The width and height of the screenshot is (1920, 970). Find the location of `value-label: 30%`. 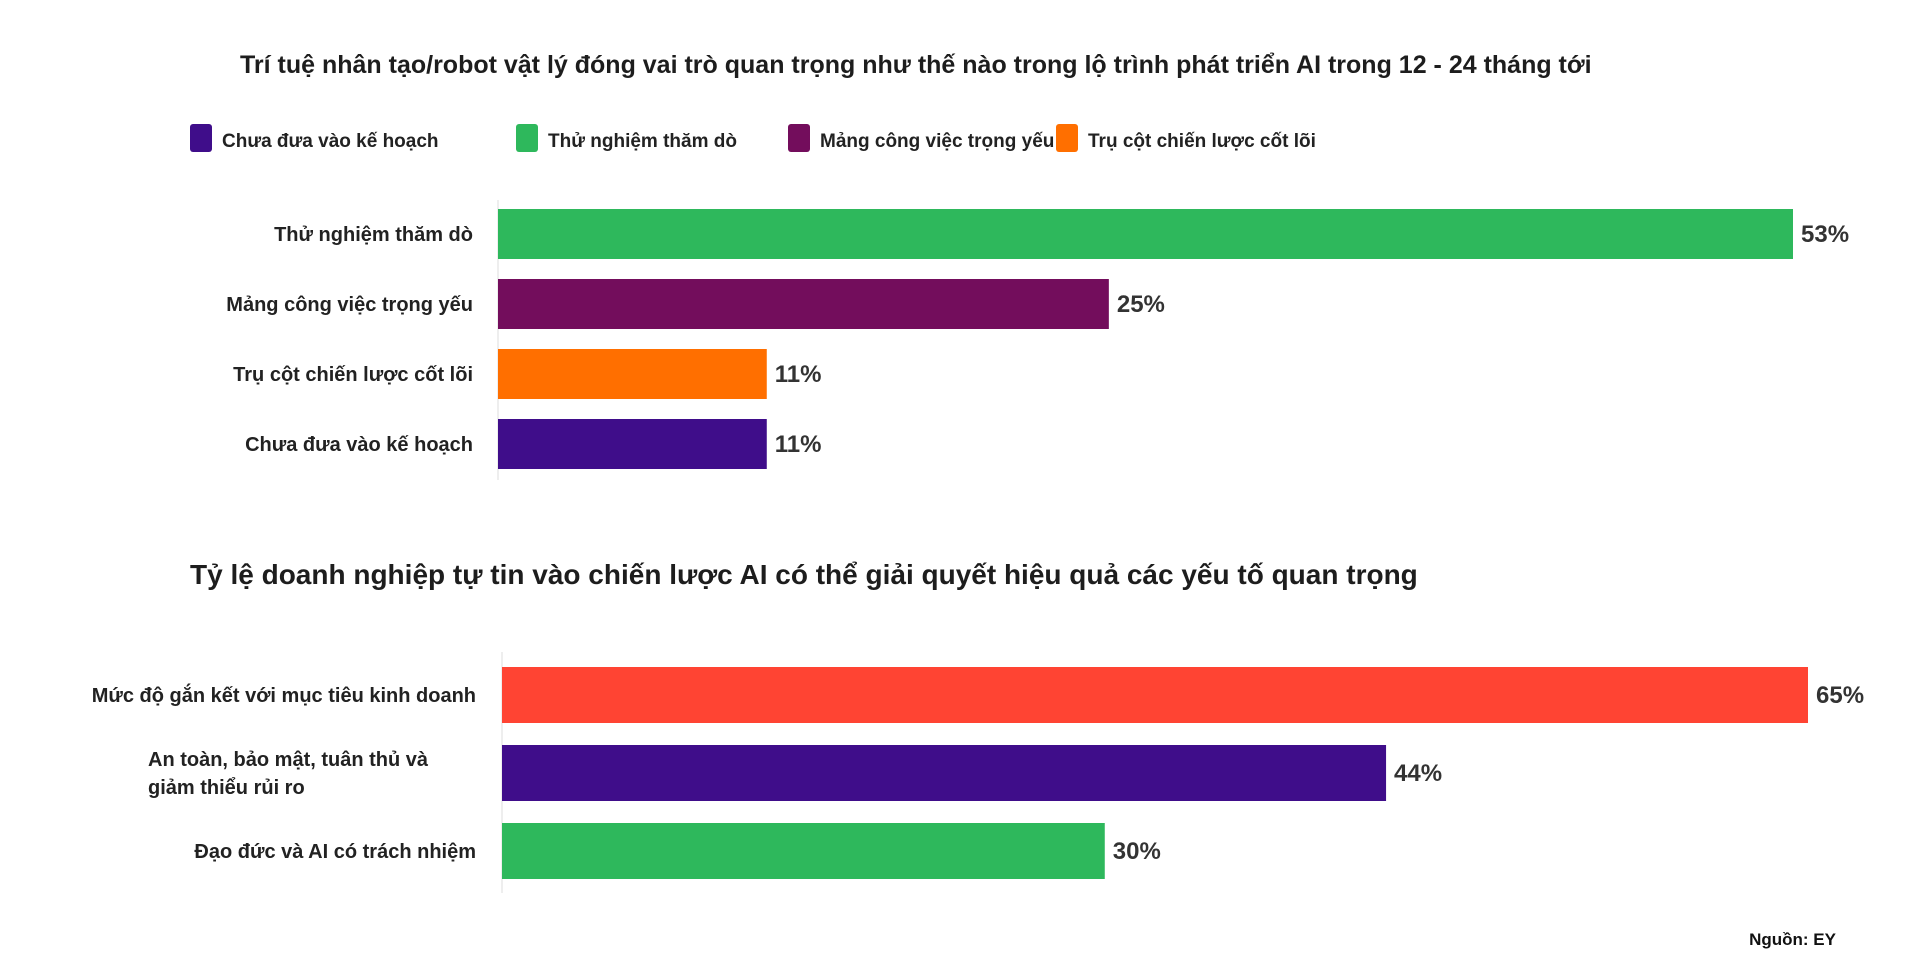

value-label: 30% is located at coordinates (1137, 851).